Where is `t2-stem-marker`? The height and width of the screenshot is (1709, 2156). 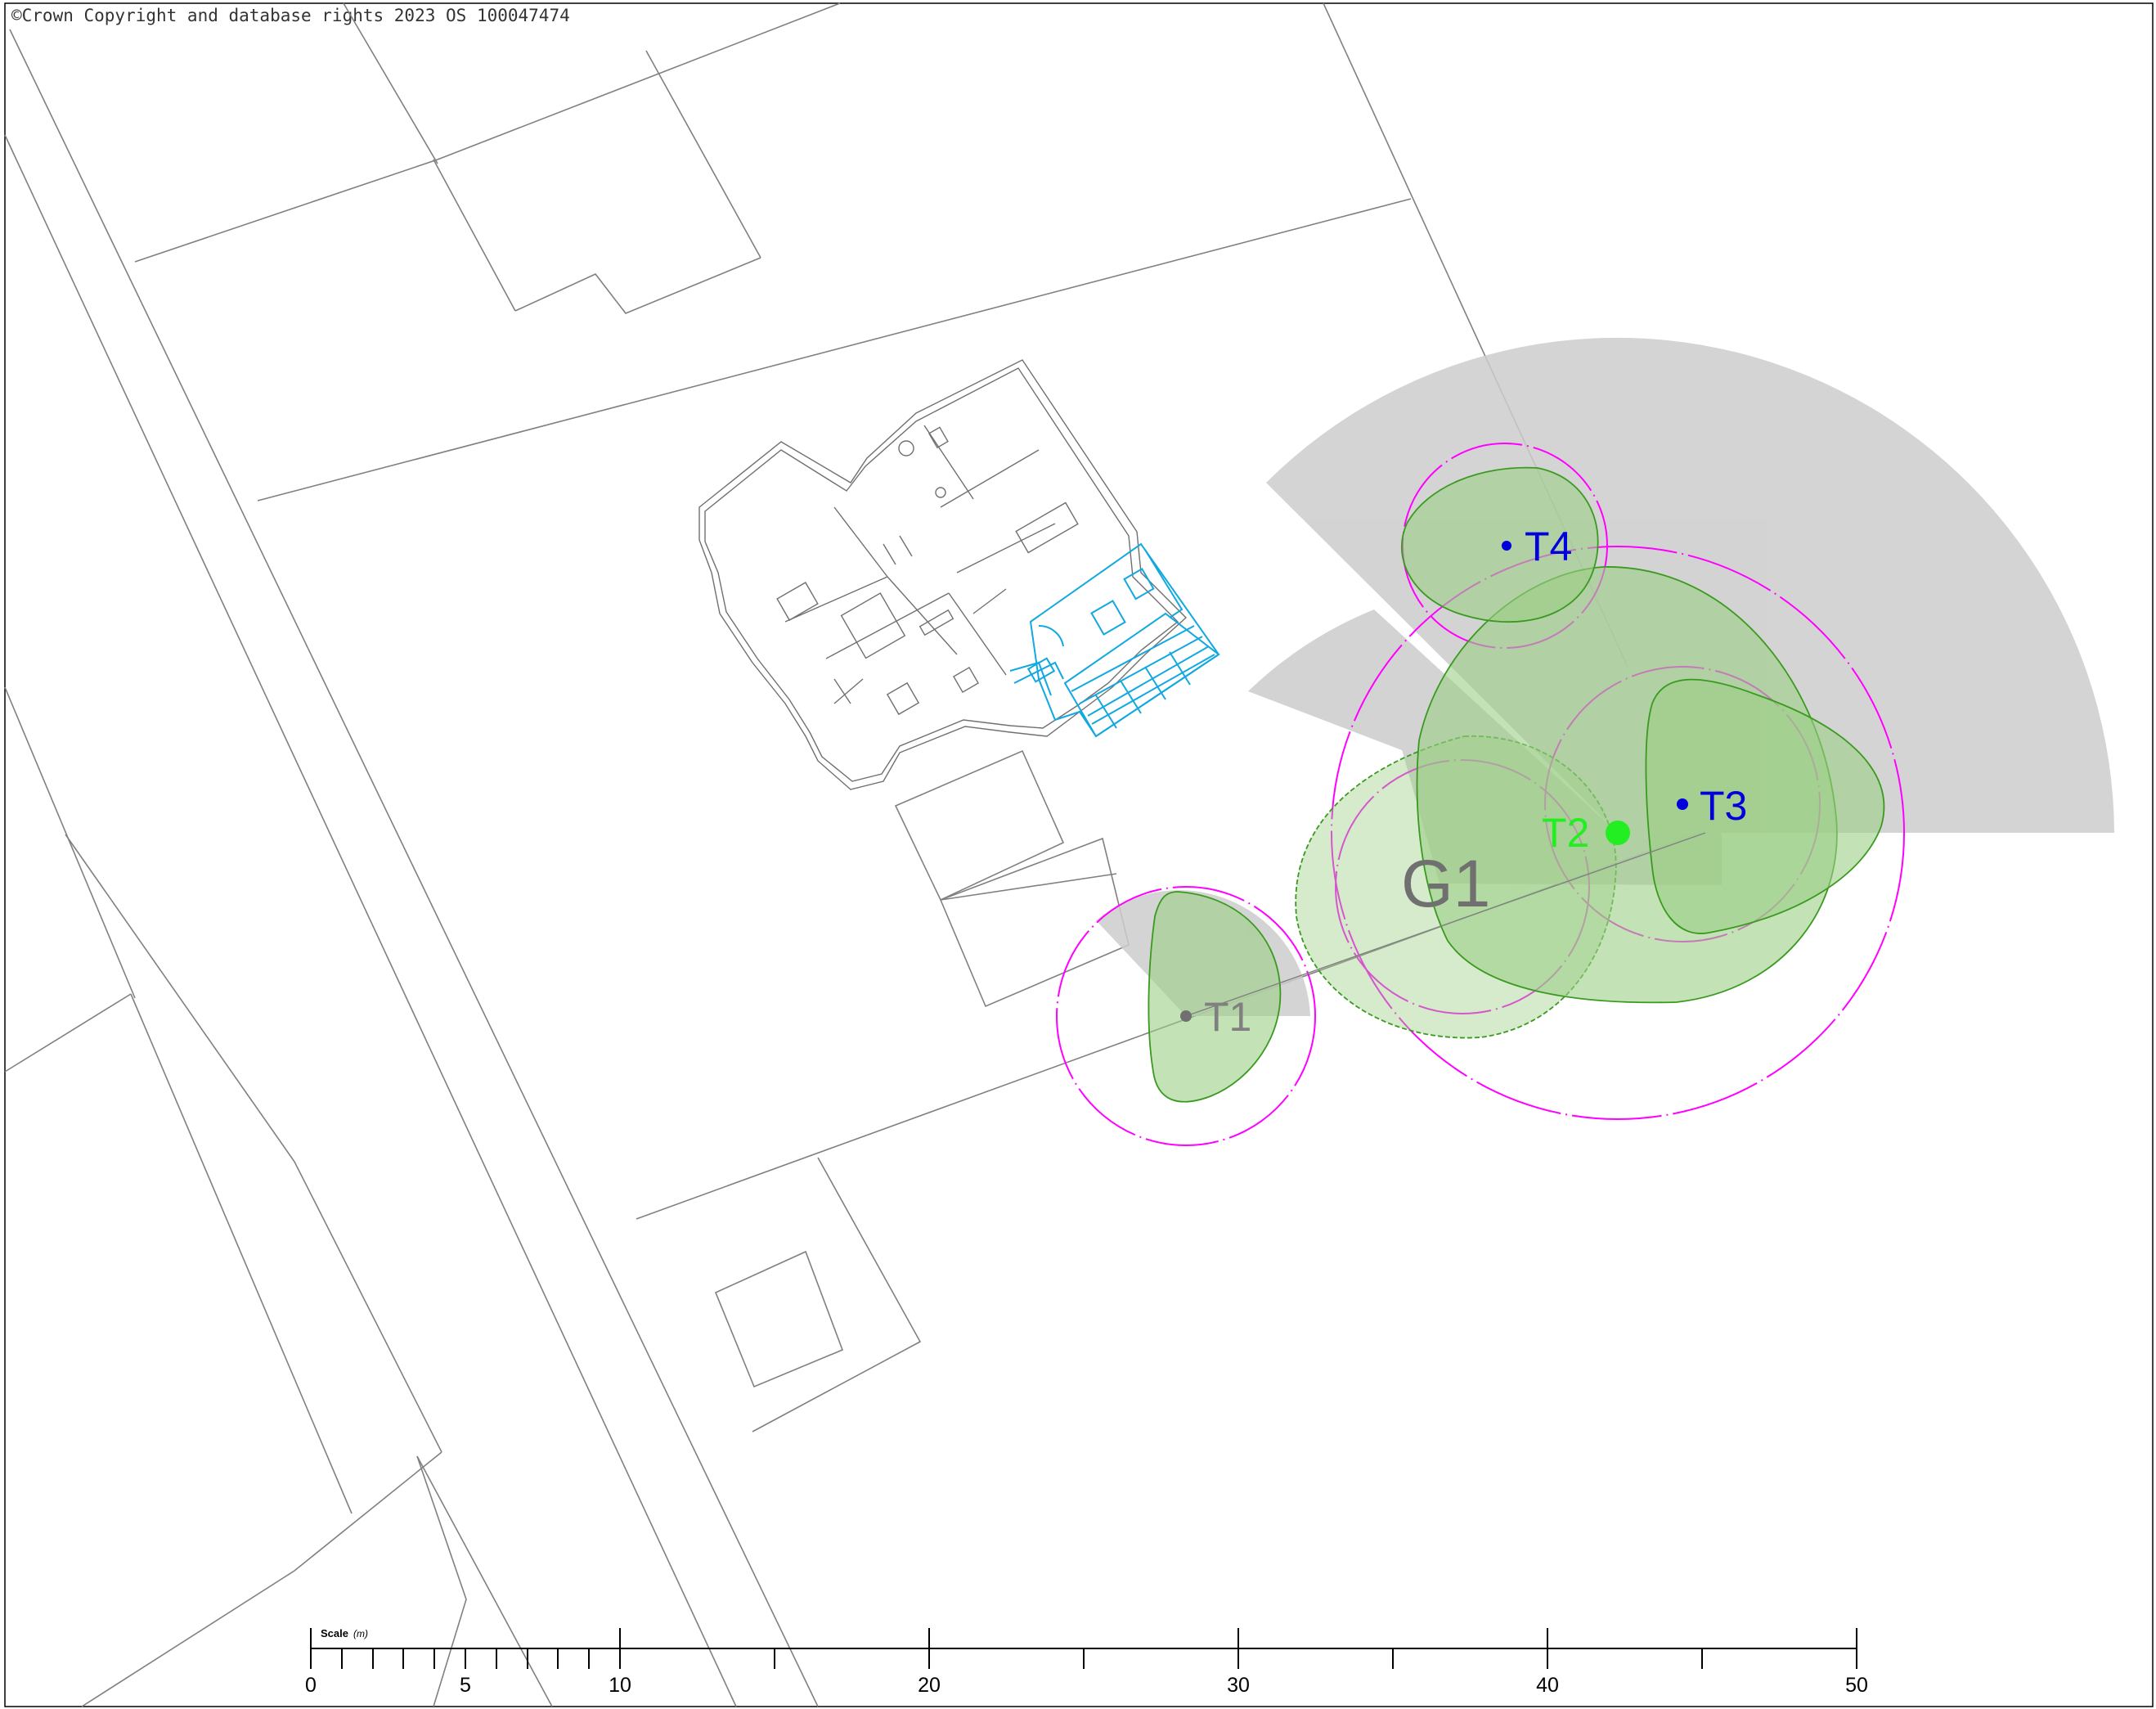
t2-stem-marker is located at coordinates (1618, 833).